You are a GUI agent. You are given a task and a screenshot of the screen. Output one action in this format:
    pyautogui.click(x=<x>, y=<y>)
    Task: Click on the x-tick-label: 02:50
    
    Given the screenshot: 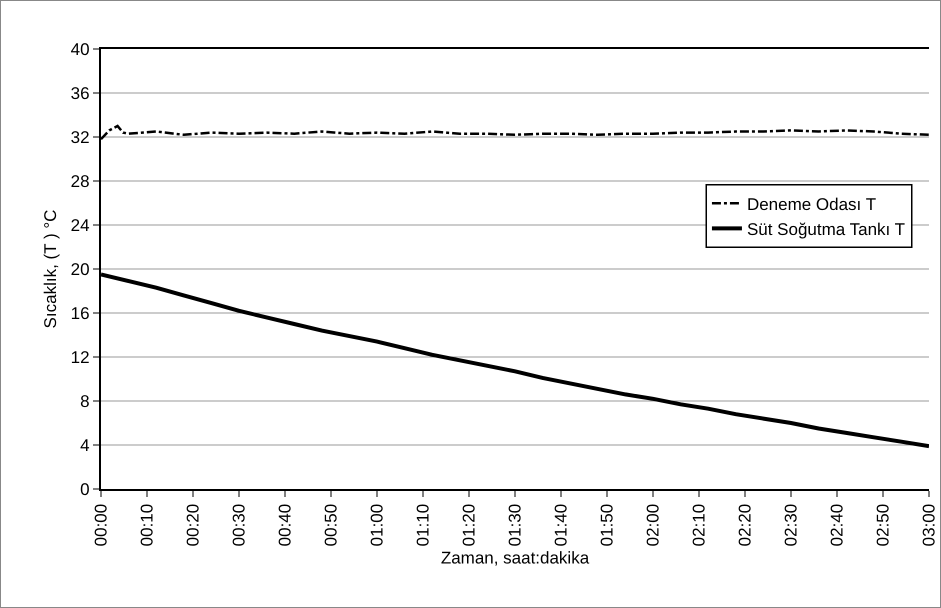 What is the action you would take?
    pyautogui.click(x=883, y=525)
    